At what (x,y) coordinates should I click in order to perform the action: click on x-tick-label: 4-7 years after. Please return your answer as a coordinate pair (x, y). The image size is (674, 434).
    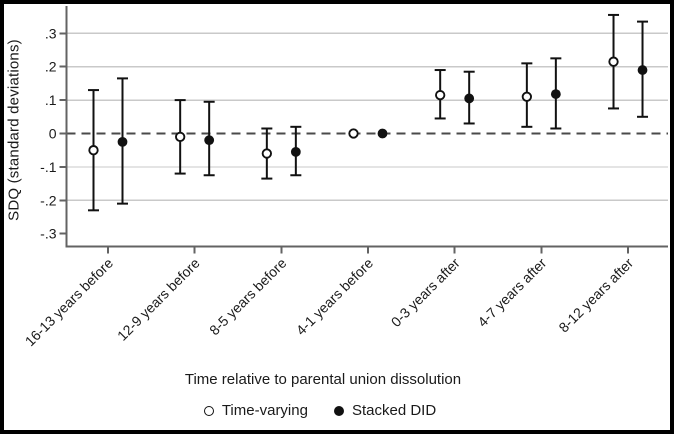
    Looking at the image, I should click on (511, 292).